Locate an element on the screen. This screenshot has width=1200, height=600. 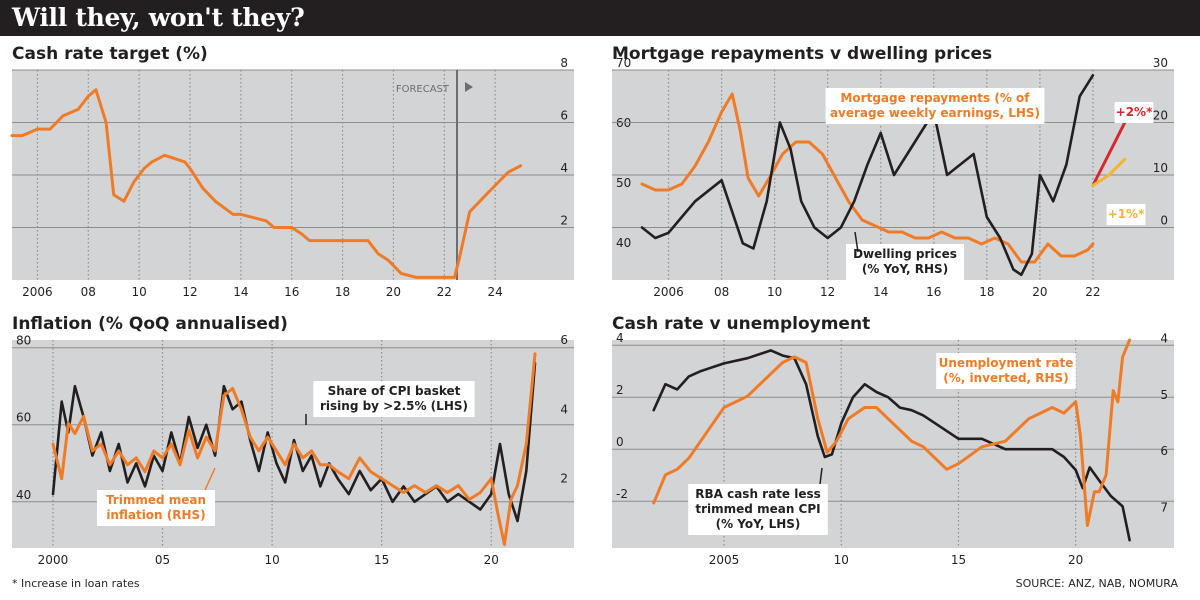
panel-title-inflation: Inflation (% QoQ annualised) is located at coordinates (150, 324).